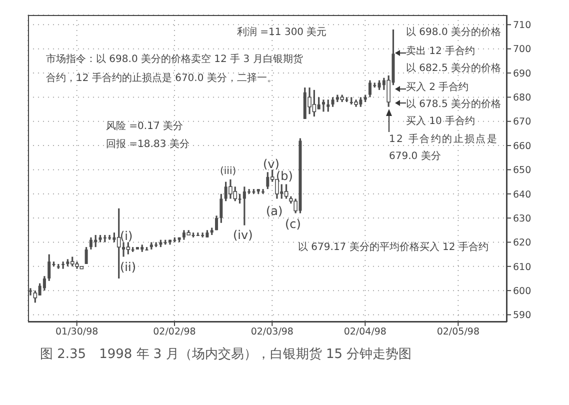 The width and height of the screenshot is (569, 405). What do you see at coordinates (393, 248) in the screenshot?
I see `annotation: 以 679.17 美分的平均价格买入 12 手合约` at bounding box center [393, 248].